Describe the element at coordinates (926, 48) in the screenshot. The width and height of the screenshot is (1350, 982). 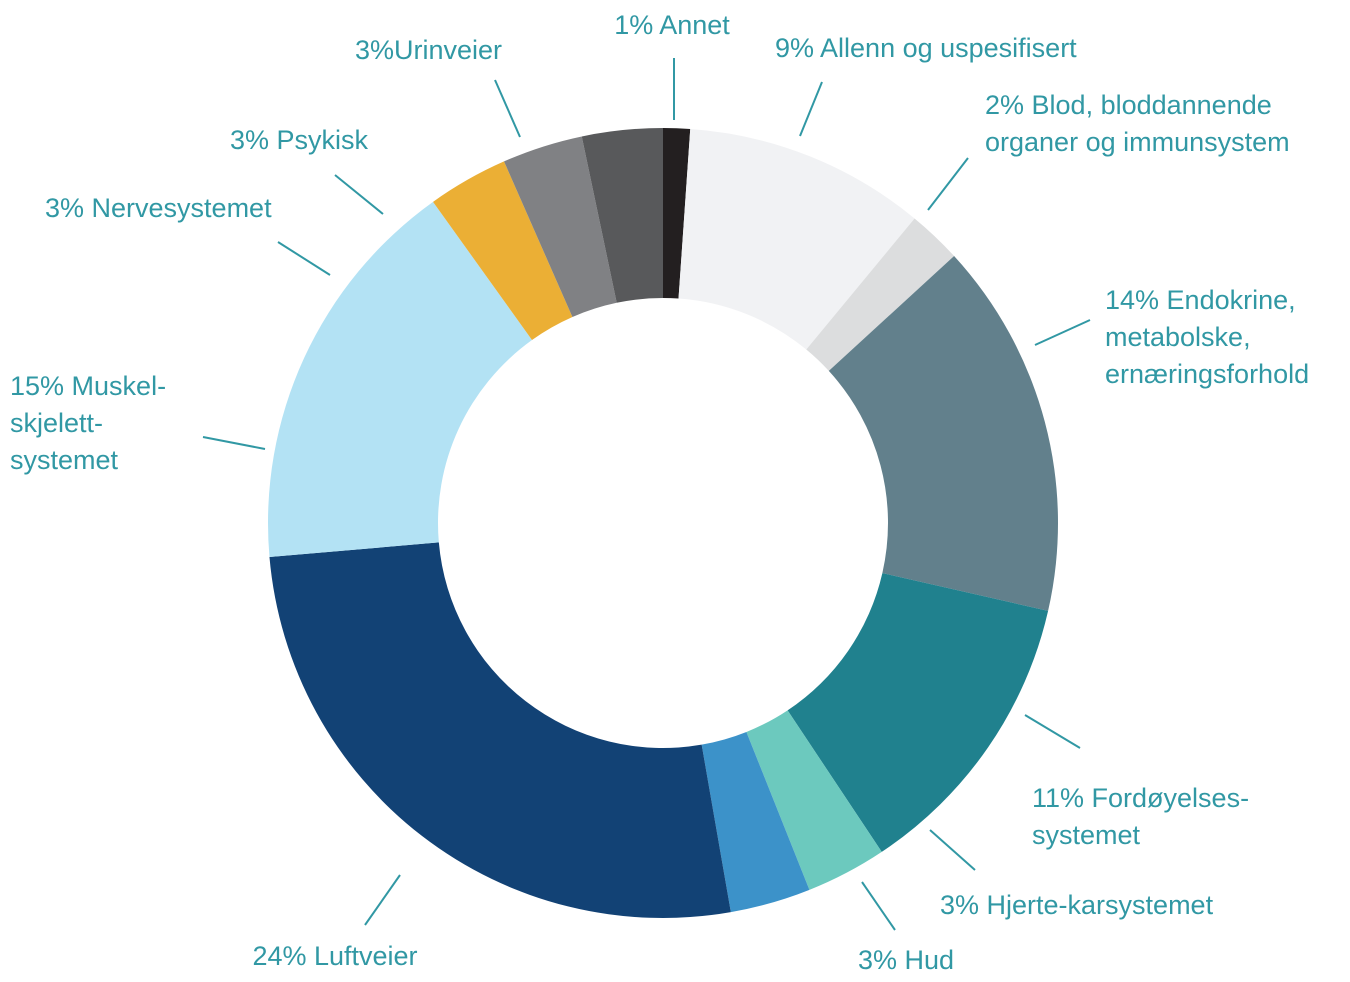
I see `slice-label: 9% Allenn og uspesifisert` at that location.